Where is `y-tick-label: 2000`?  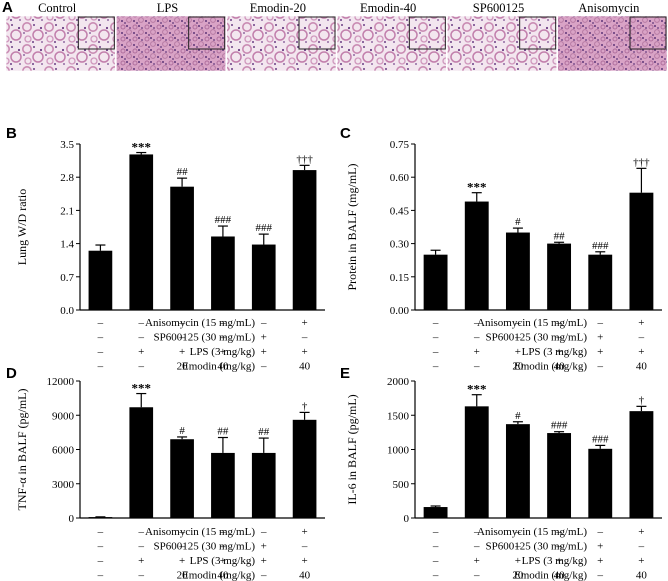
y-tick-label: 2000 is located at coordinates (398, 382).